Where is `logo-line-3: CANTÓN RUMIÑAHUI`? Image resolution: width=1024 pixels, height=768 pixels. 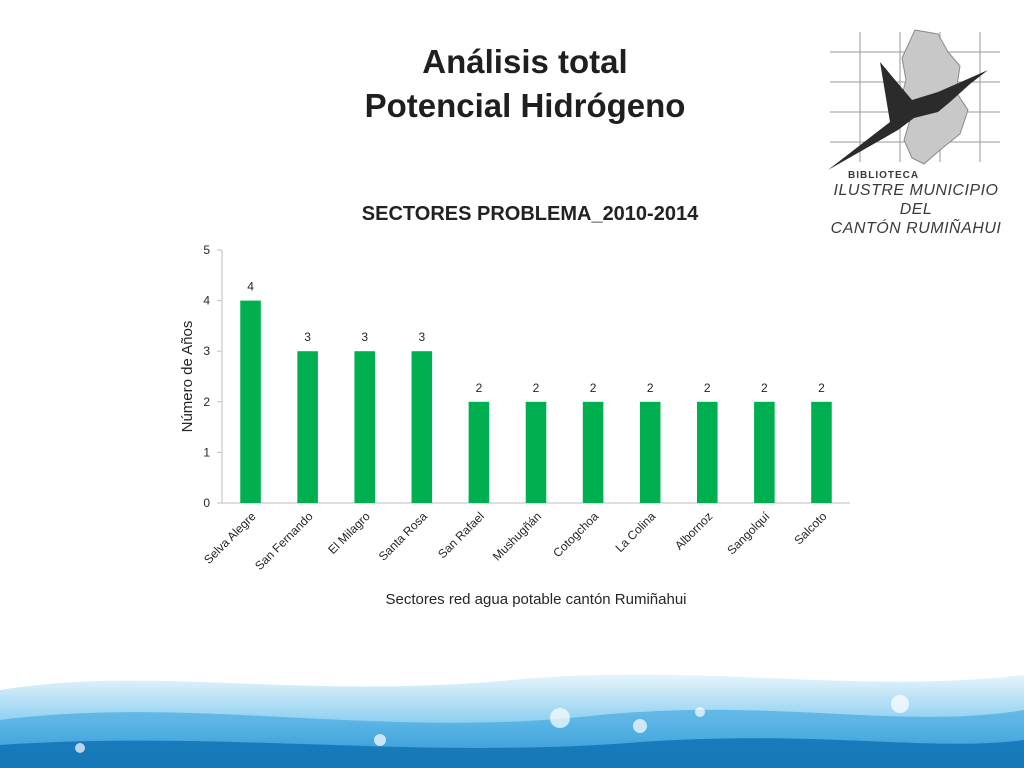 logo-line-3: CANTÓN RUMIÑAHUI is located at coordinates (916, 228).